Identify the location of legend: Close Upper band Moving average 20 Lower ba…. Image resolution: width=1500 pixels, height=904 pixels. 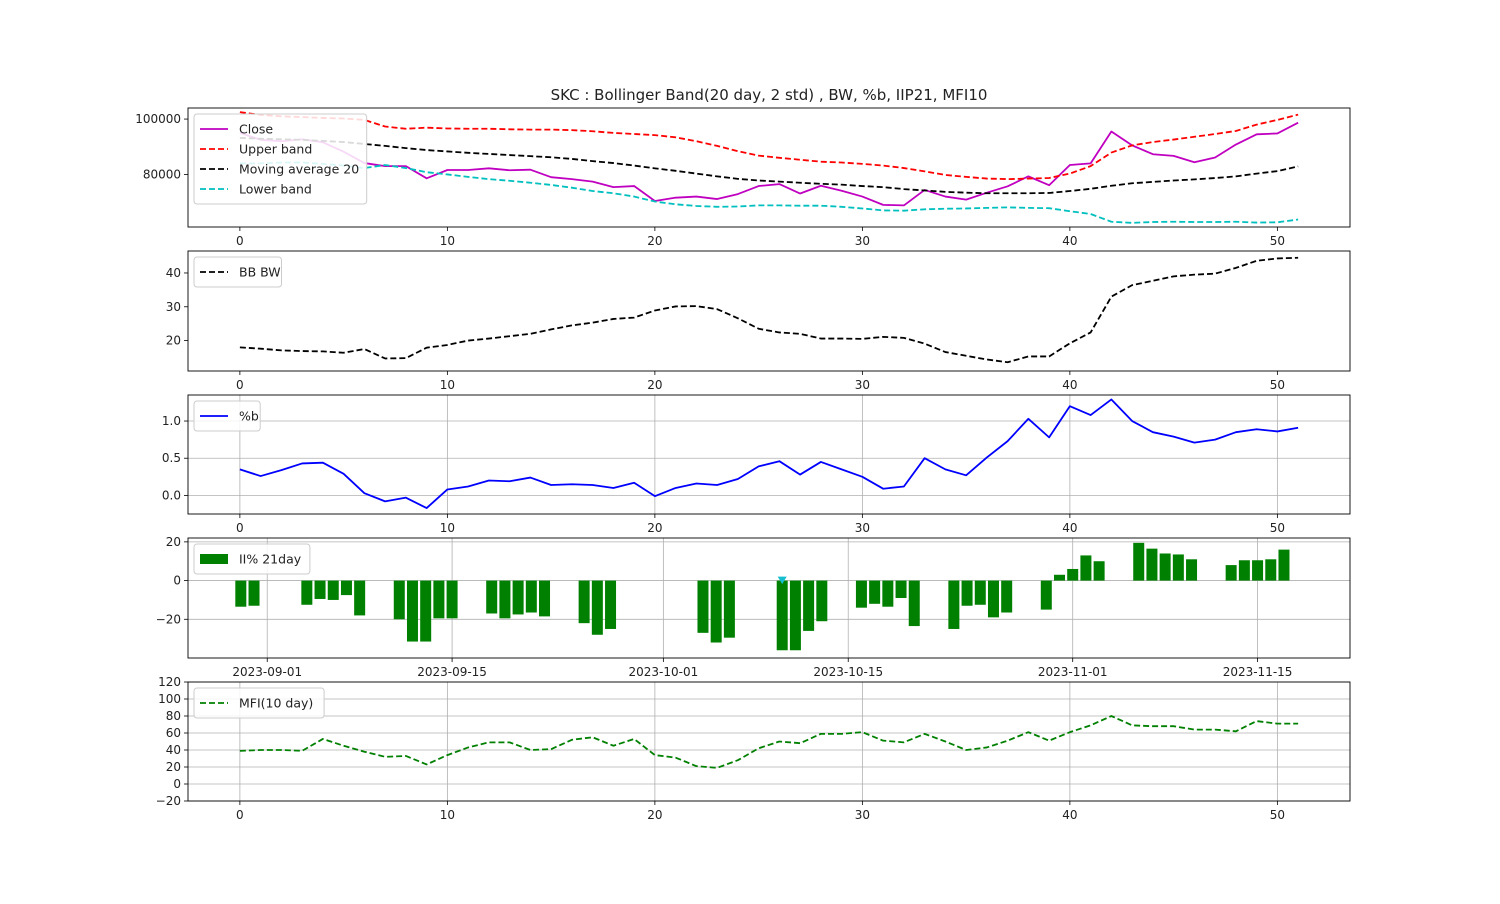
(280, 159).